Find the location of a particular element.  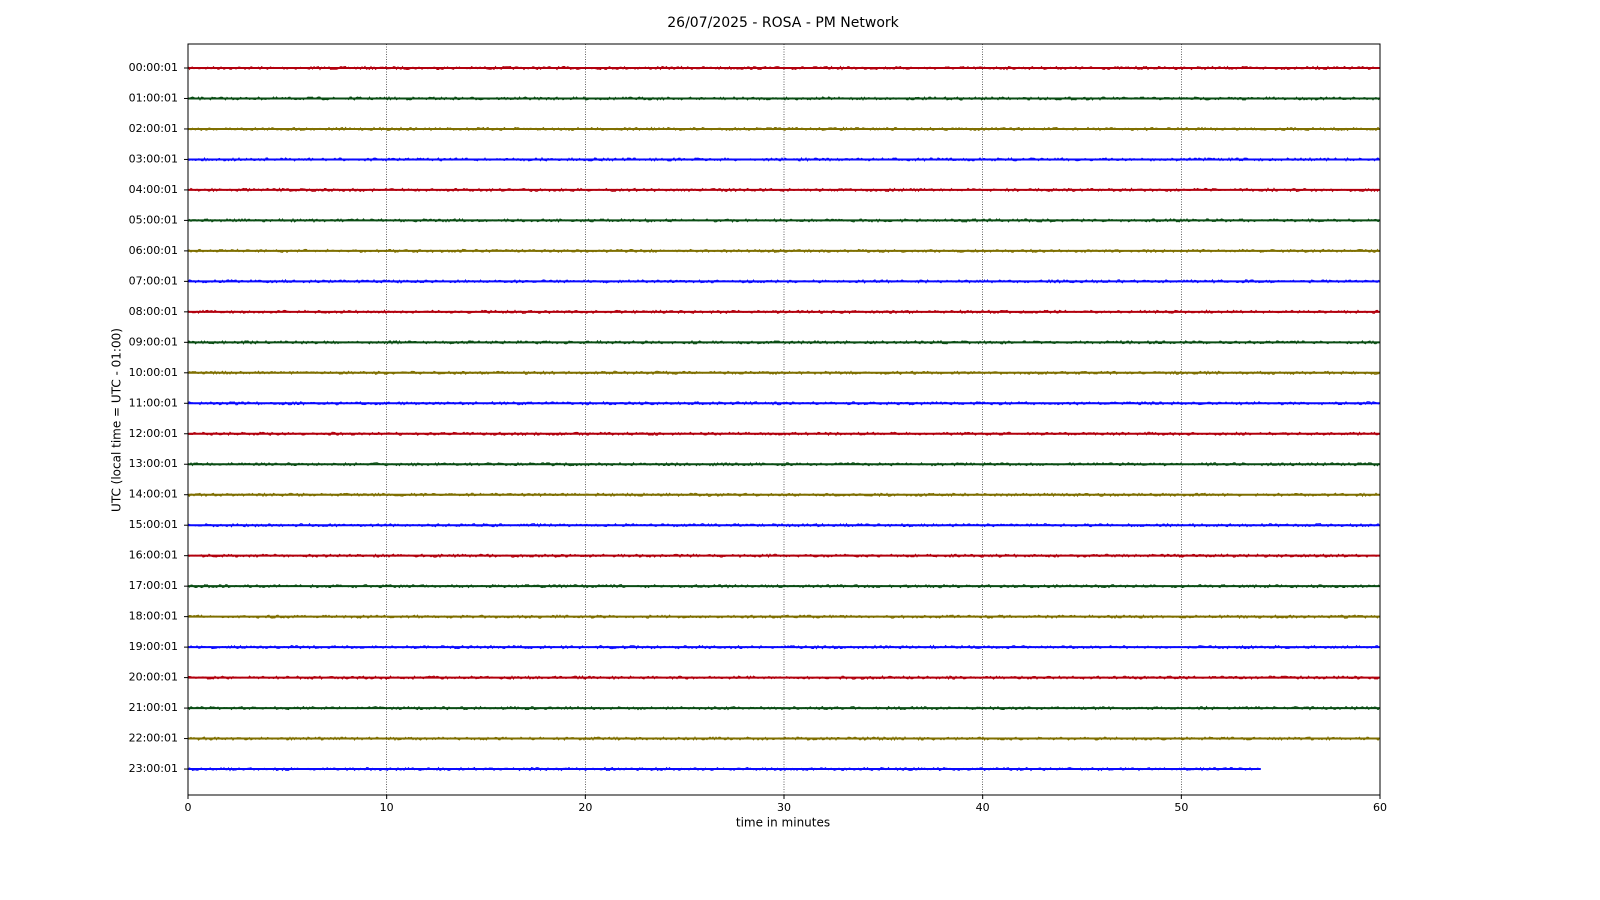

y-tick-label: 11:00:01 is located at coordinates (153, 402).